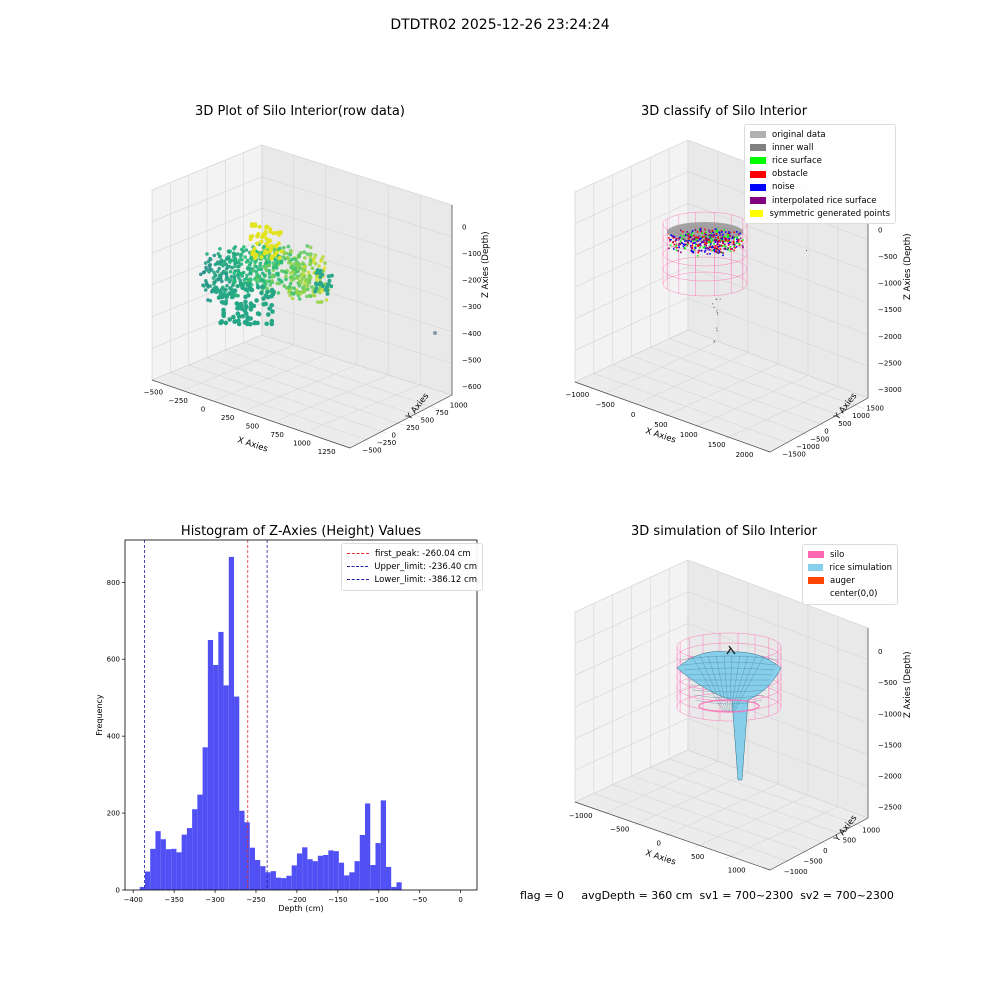 Image resolution: width=1000 pixels, height=1000 pixels. I want to click on panel4-axes-box, so click(721, 715).